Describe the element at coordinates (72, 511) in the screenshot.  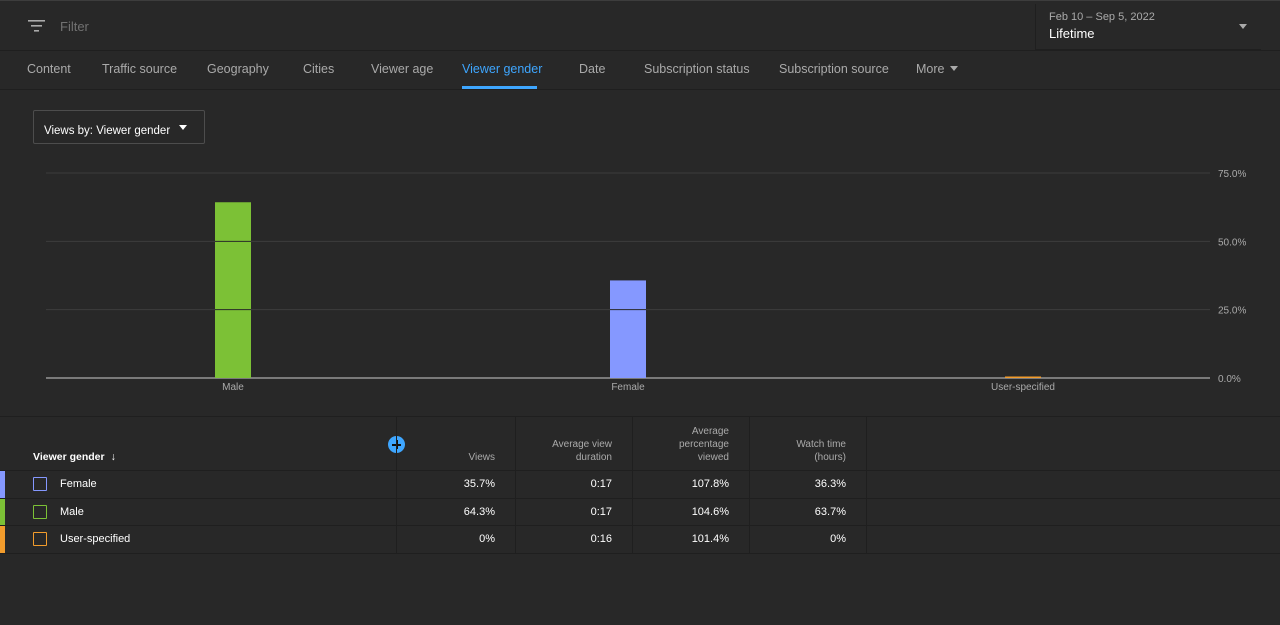
I see `row-label: Male` at that location.